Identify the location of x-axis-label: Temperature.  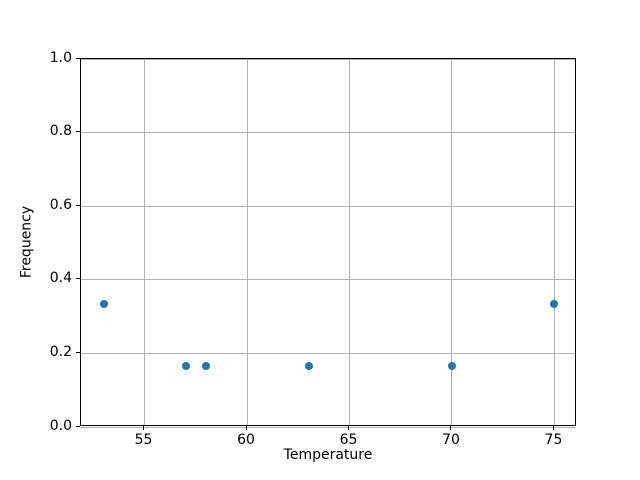
(328, 455).